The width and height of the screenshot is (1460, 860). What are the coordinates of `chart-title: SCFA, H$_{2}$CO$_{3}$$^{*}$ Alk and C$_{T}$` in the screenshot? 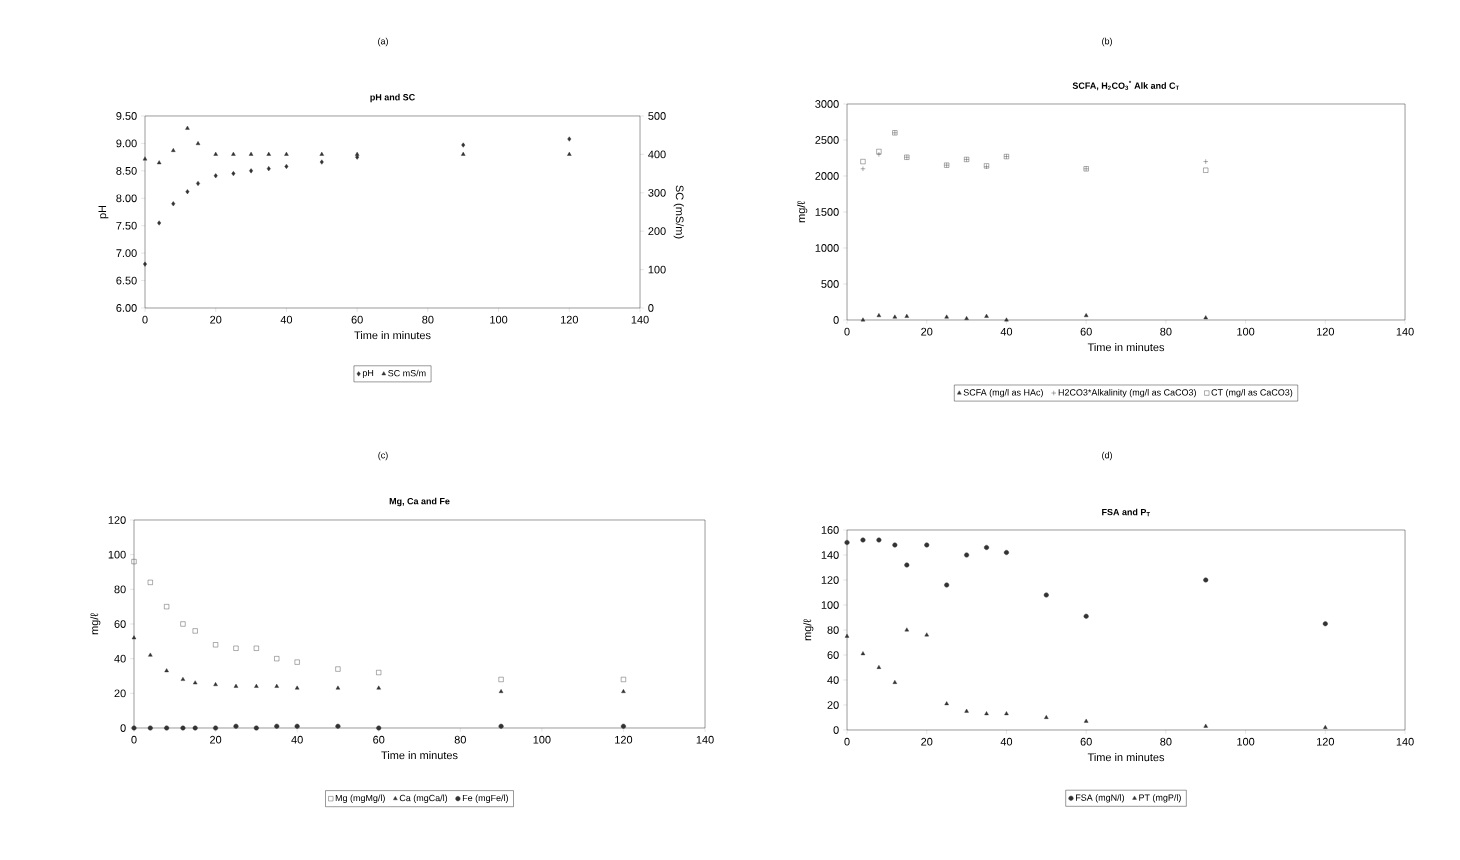 It's located at (1126, 85).